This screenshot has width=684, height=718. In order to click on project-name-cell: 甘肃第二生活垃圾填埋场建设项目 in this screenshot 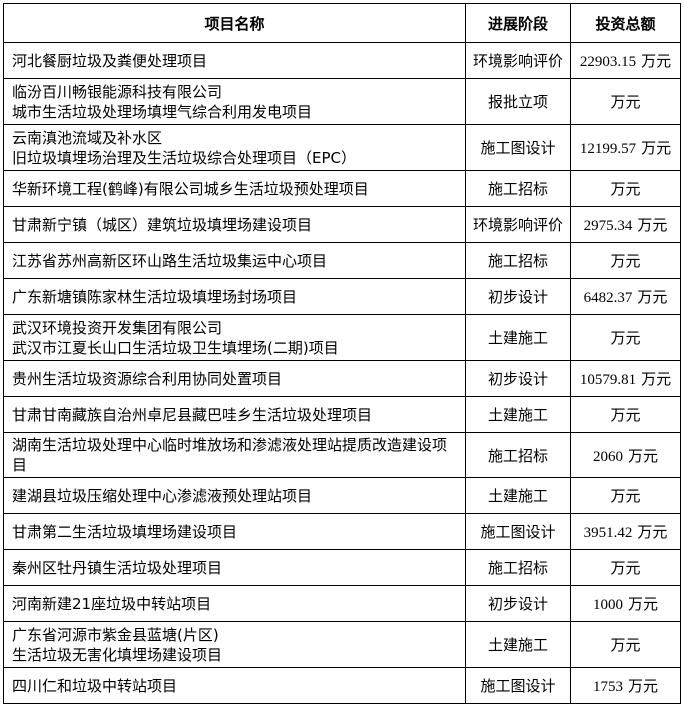, I will do `click(234, 531)`.